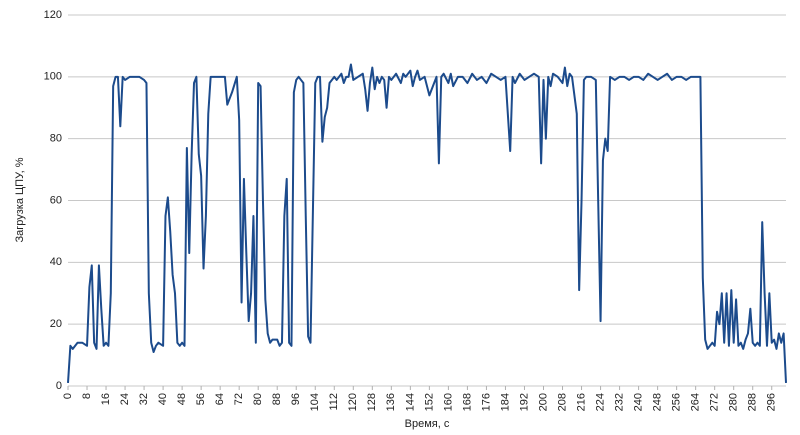 The image size is (800, 435). Describe the element at coordinates (448, 402) in the screenshot. I see `x-tick-label: 160` at that location.